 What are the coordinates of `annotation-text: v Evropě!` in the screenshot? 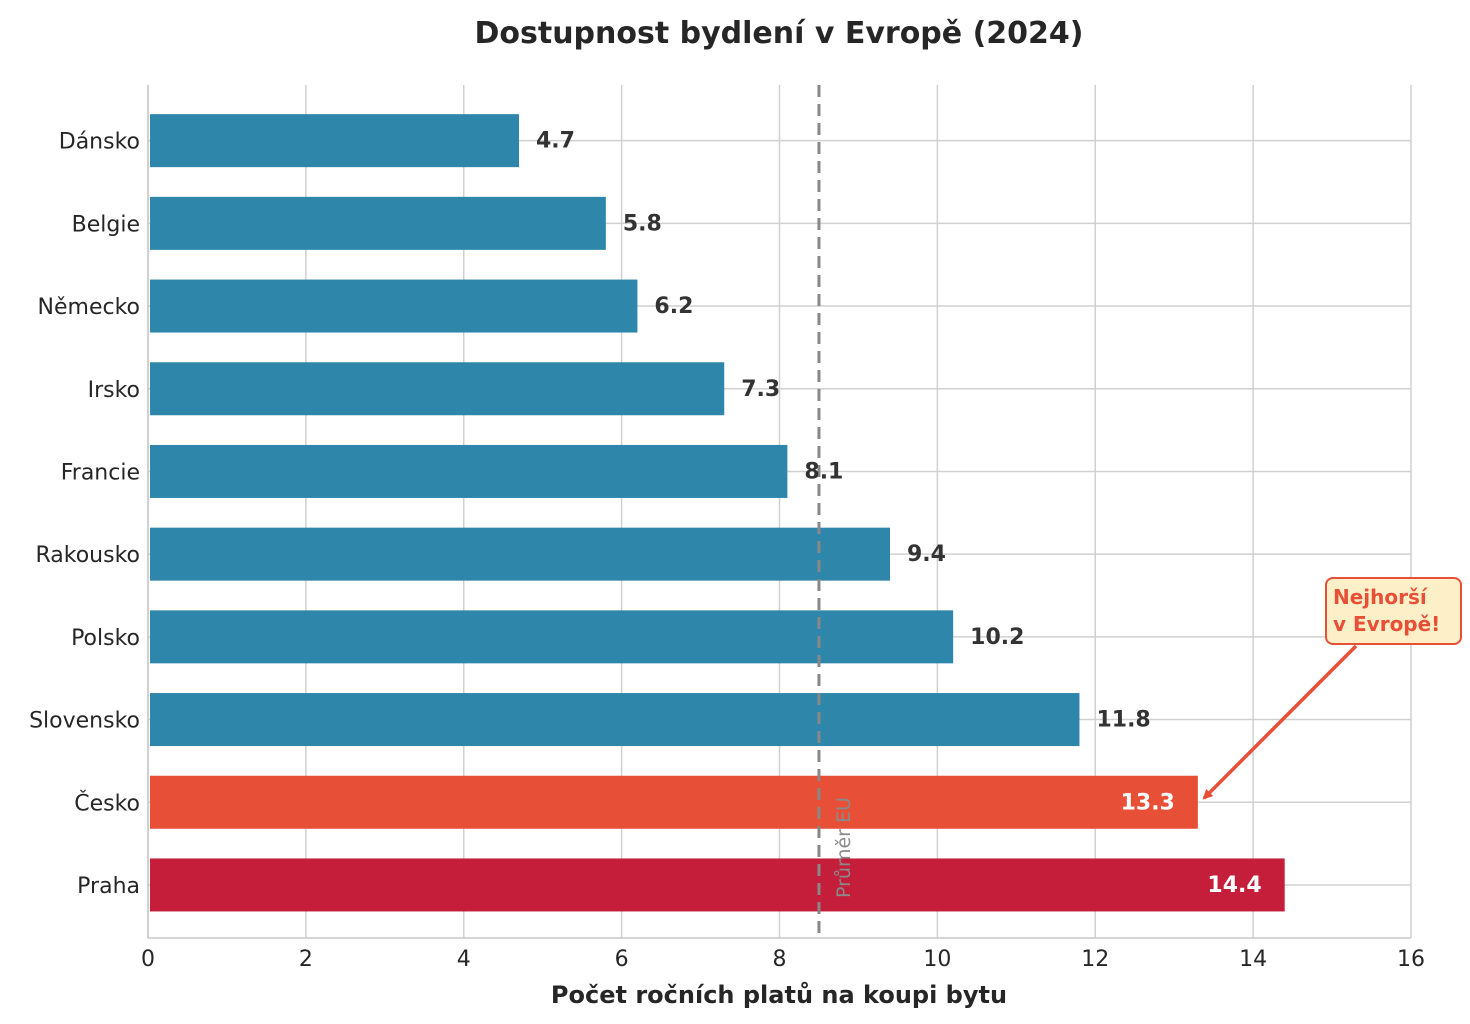 It's located at (1386, 624).